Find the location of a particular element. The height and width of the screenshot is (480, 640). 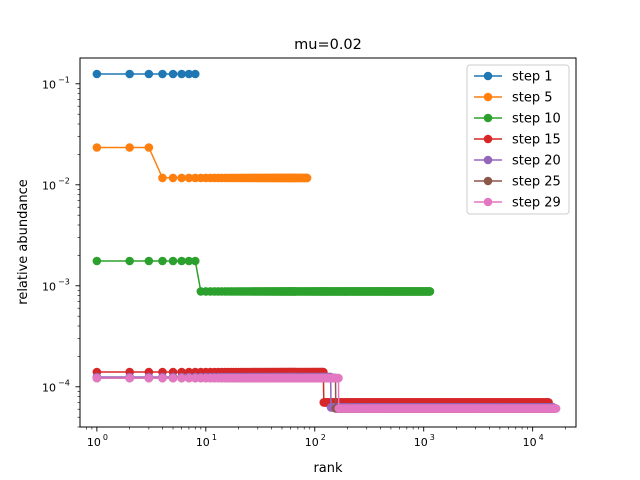

legend-item: step 5 is located at coordinates (513, 98).